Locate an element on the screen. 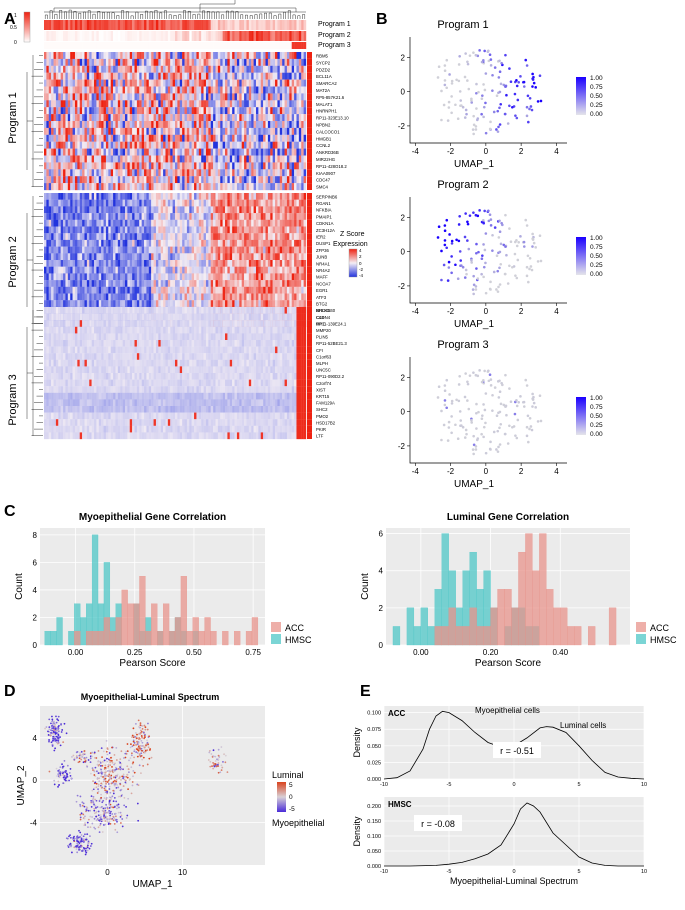 This screenshot has height=910, width=685. top-legend-tick: 0.5 is located at coordinates (13, 28).